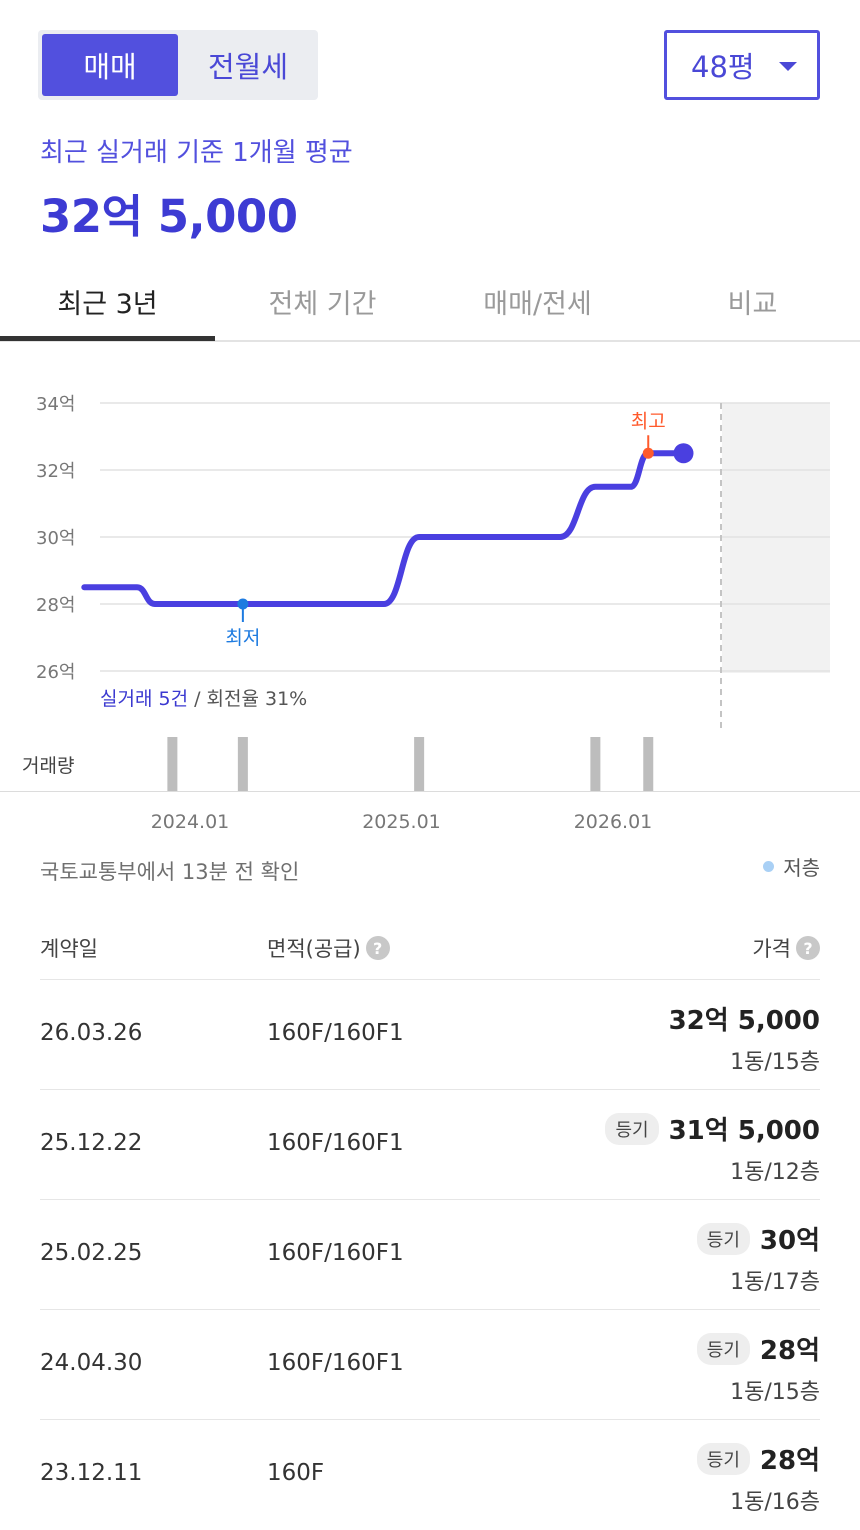  What do you see at coordinates (430, 302) in the screenshot?
I see `period-tabs: 최근 3년 전체 기간 매매/전세 비교` at bounding box center [430, 302].